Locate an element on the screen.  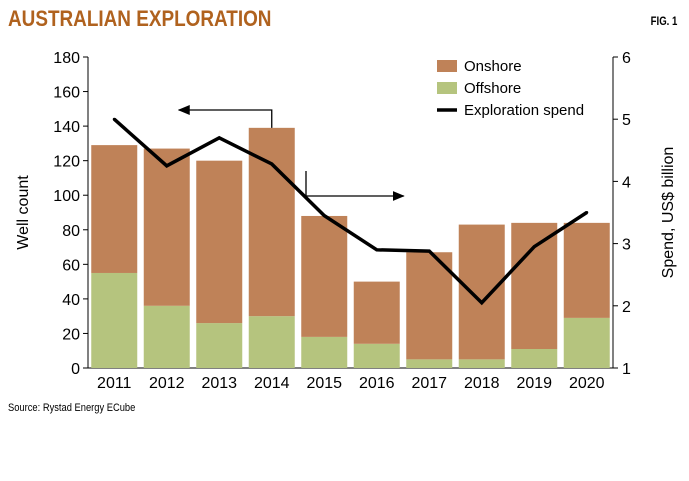
x-tick-label-2014: 2014 is located at coordinates (272, 383).